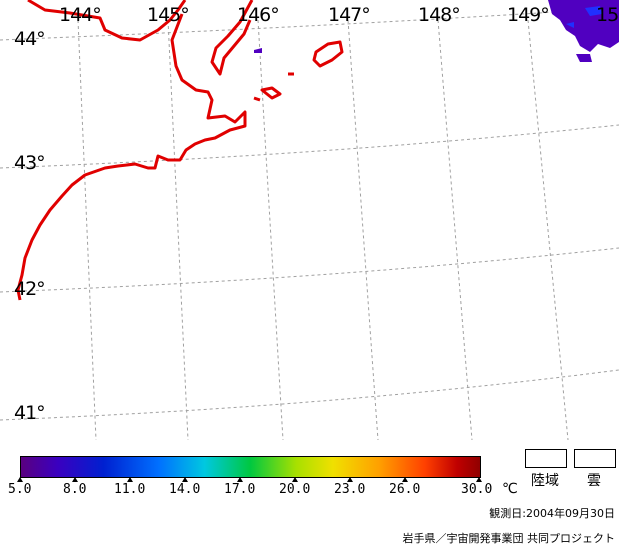 The width and height of the screenshot is (619, 546). What do you see at coordinates (328, 54) in the screenshot?
I see `shikotan-island` at bounding box center [328, 54].